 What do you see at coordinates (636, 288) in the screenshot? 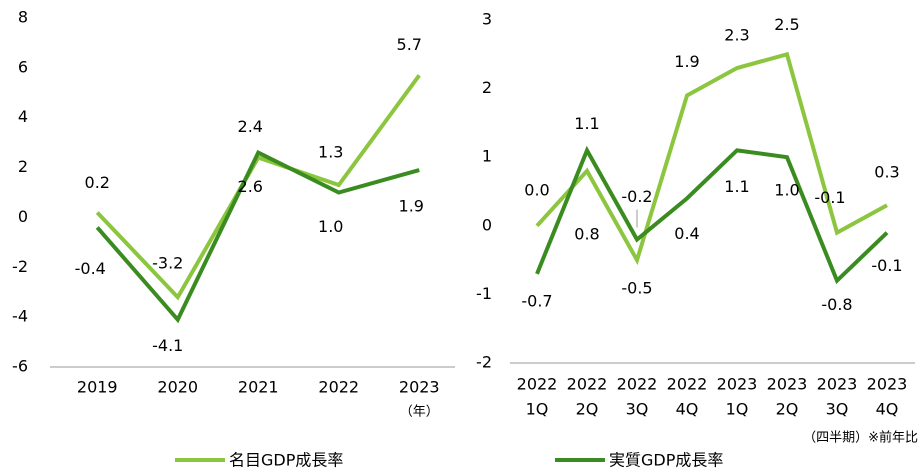
I see `data-label: -0.5` at bounding box center [636, 288].